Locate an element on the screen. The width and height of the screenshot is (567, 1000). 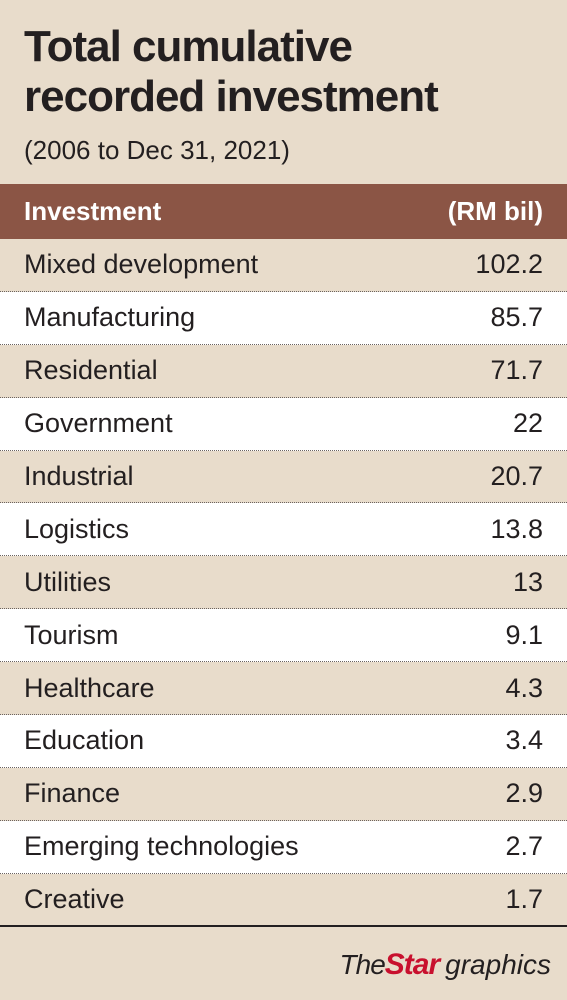
row-category: Residential is located at coordinates (91, 370).